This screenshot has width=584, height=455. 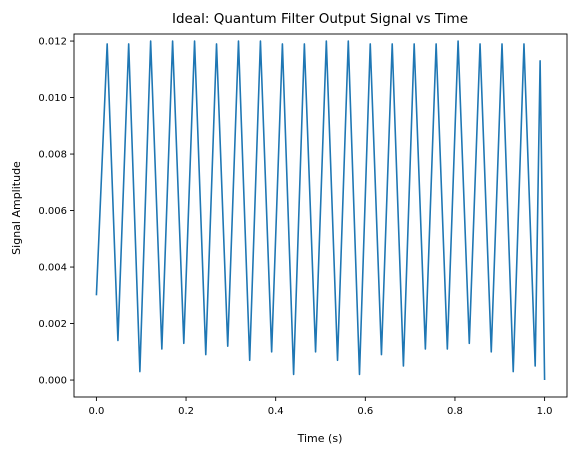 I want to click on y-tick-label: 0.002, so click(x=52, y=324).